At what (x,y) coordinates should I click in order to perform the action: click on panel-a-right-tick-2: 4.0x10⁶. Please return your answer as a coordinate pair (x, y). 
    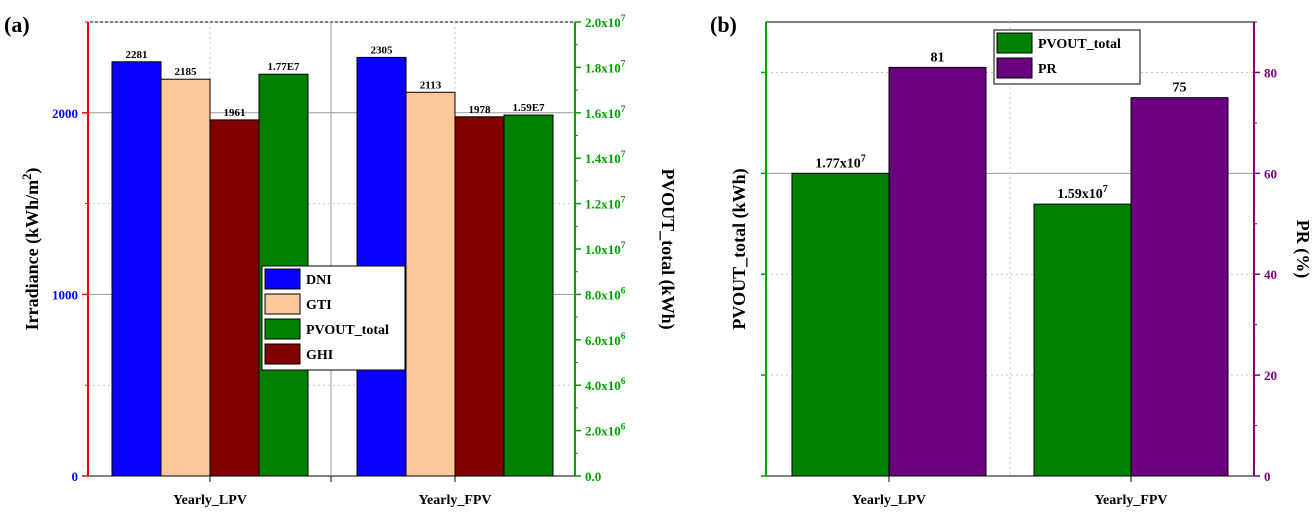
    Looking at the image, I should click on (605, 385).